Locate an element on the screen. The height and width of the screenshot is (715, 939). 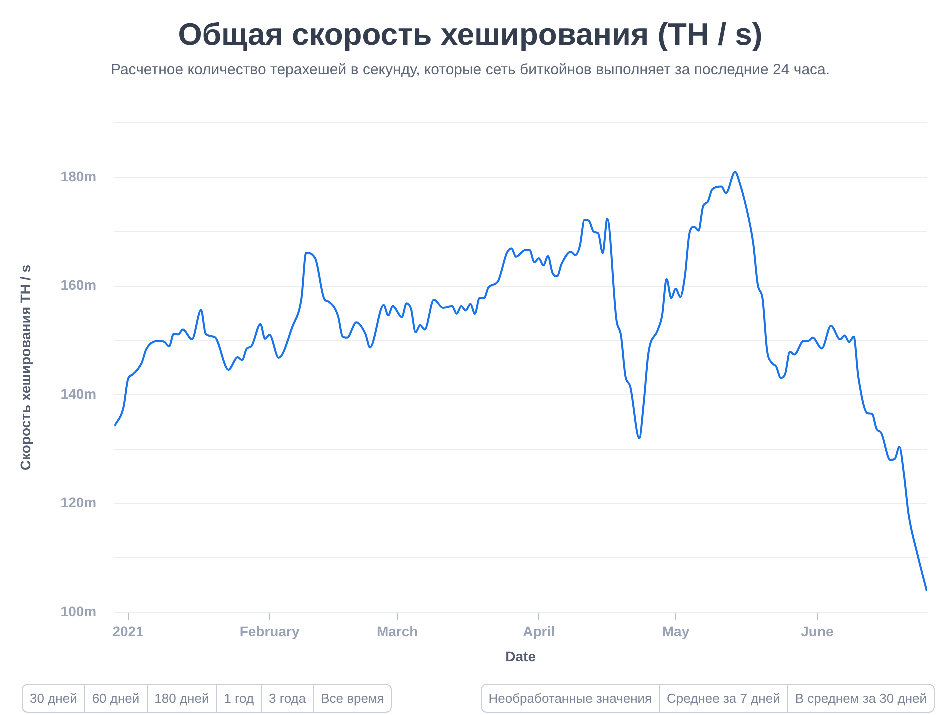
y-tick-label: 100m is located at coordinates (78, 611).